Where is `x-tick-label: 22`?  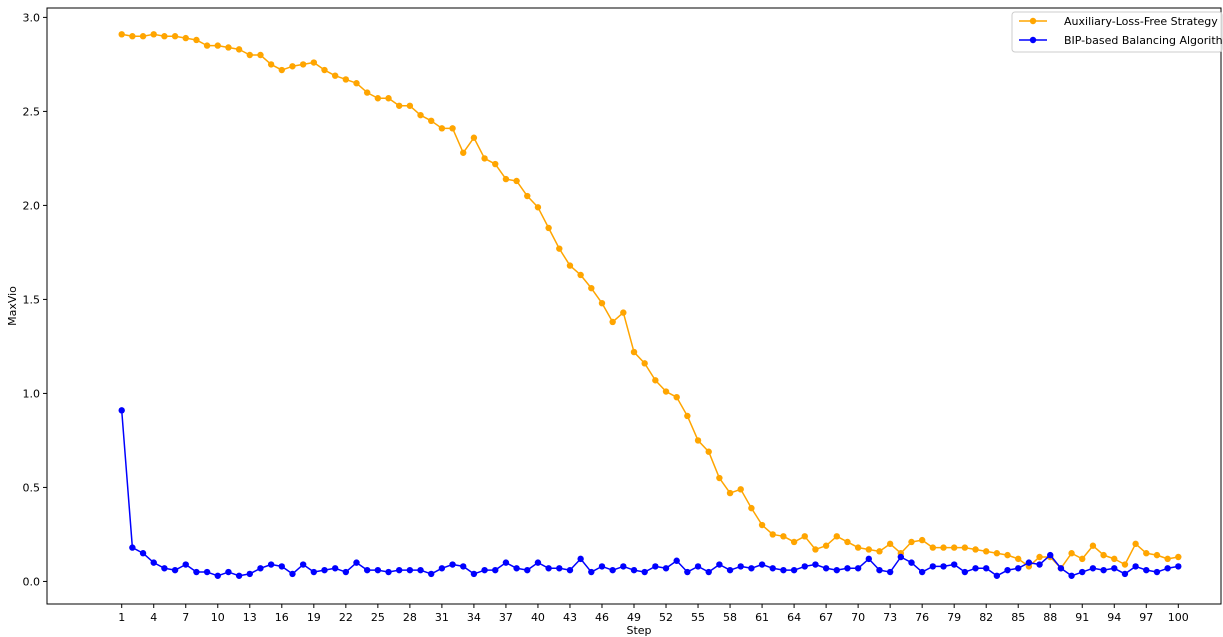
x-tick-label: 22 is located at coordinates (346, 617).